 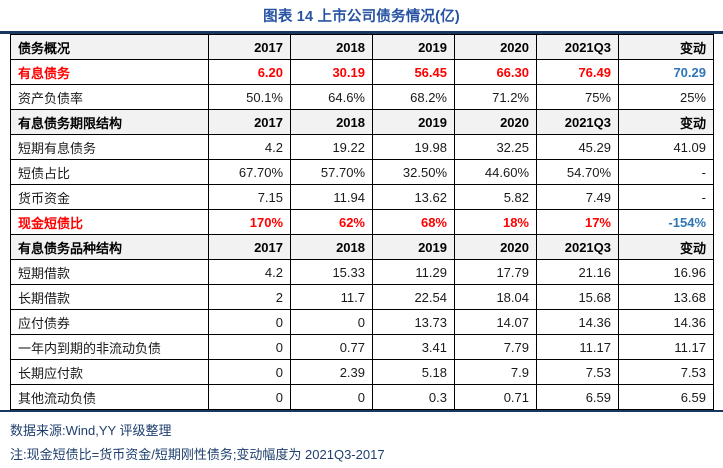 I want to click on table-row: 现金短债比 170% 62% 68% 18% 17% -154%, so click(x=362, y=222).